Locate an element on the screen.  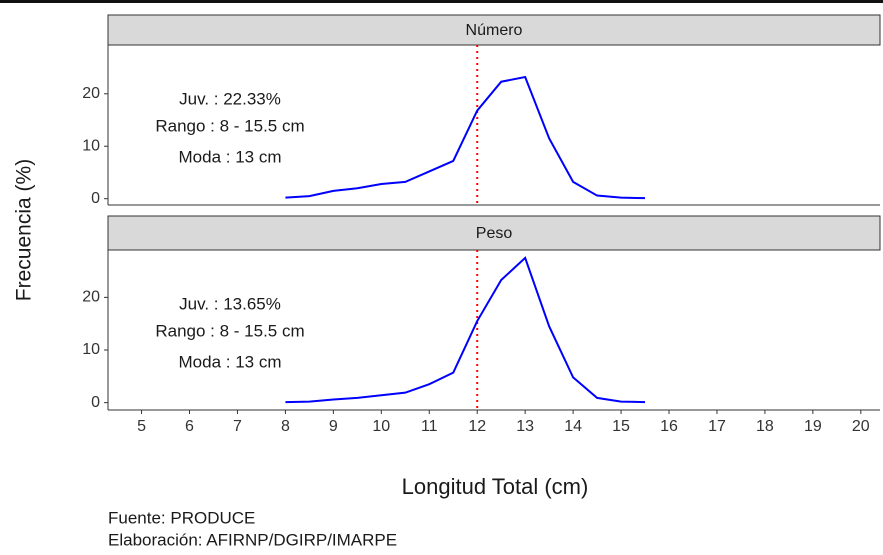
x-tick-label: 14 is located at coordinates (573, 426).